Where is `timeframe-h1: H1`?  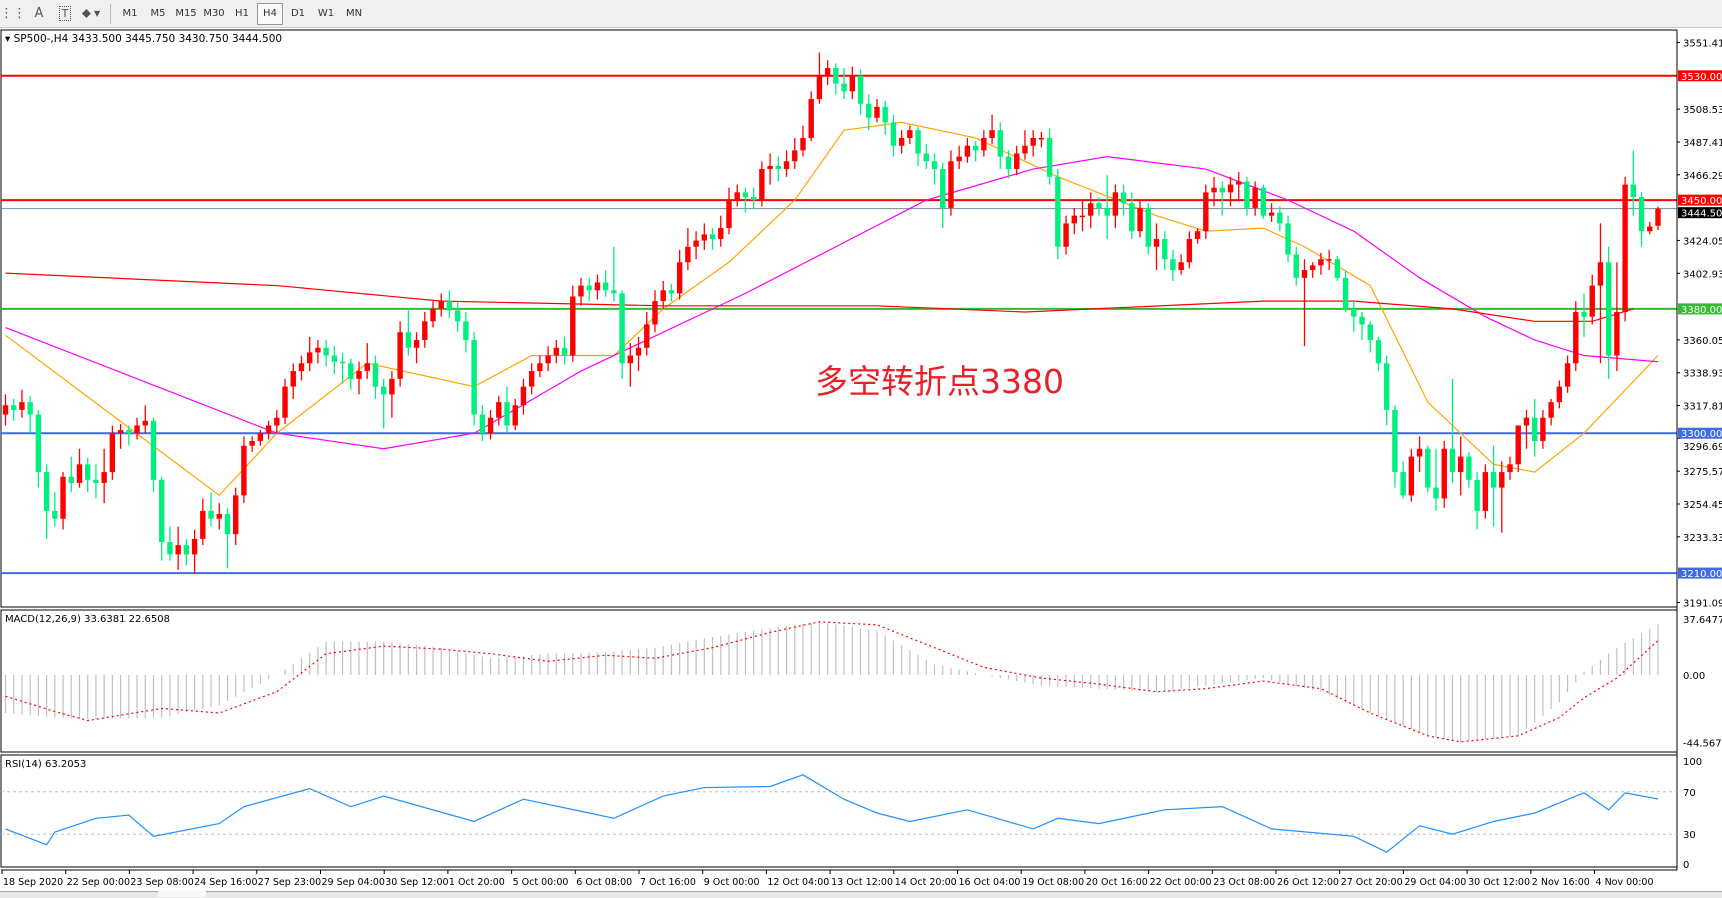 timeframe-h1: H1 is located at coordinates (242, 13).